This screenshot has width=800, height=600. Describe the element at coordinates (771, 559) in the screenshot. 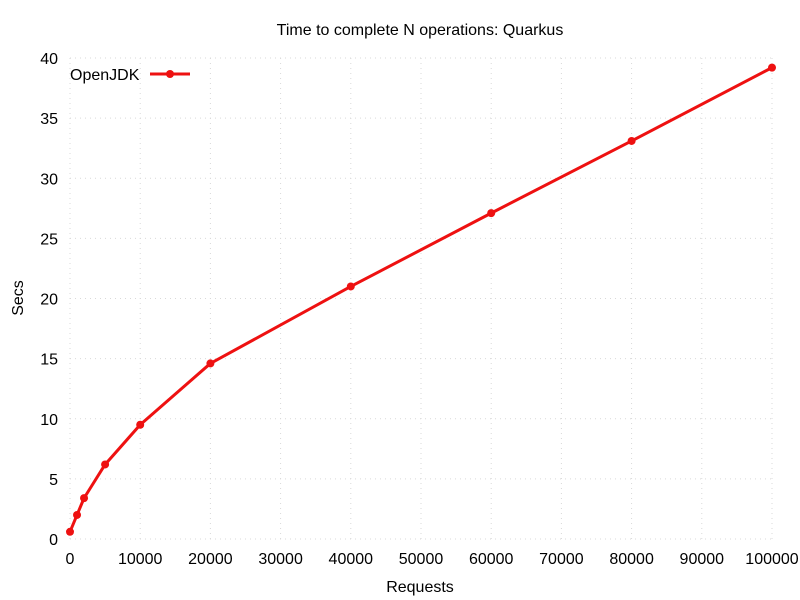

I see `x-tick-label: 100000` at that location.